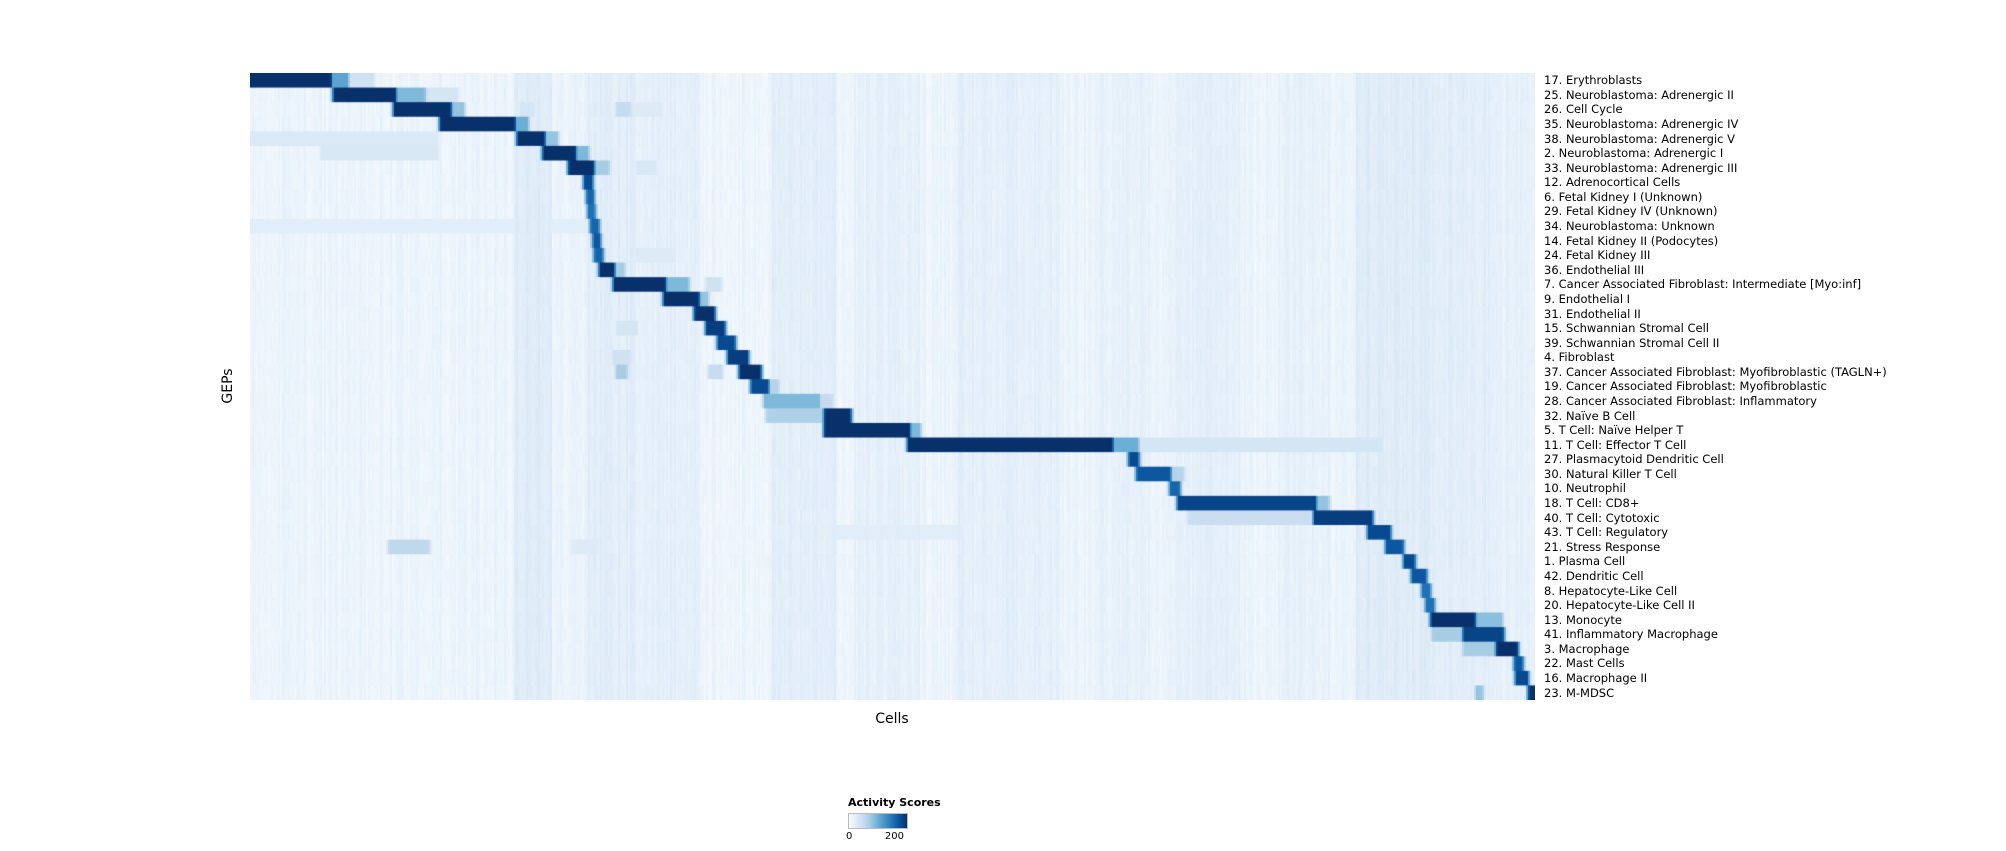 The height and width of the screenshot is (851, 2006). I want to click on gep-row-label: 17. Erythroblasts, so click(1593, 80).